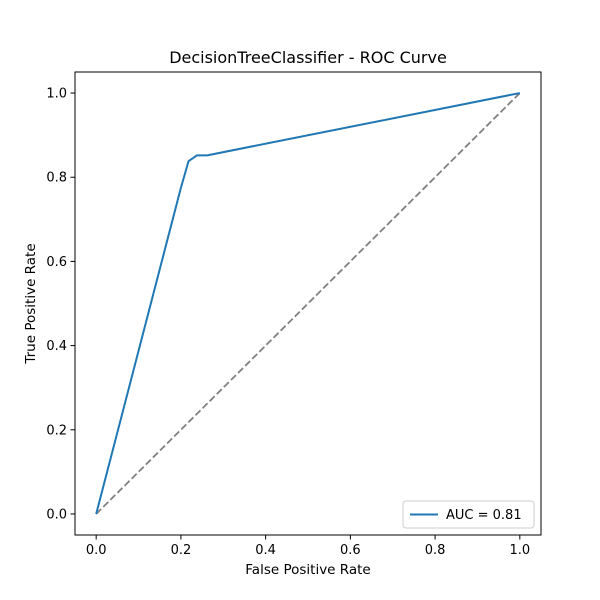 The height and width of the screenshot is (600, 600). I want to click on legend: AUC = 0.81, so click(468, 514).